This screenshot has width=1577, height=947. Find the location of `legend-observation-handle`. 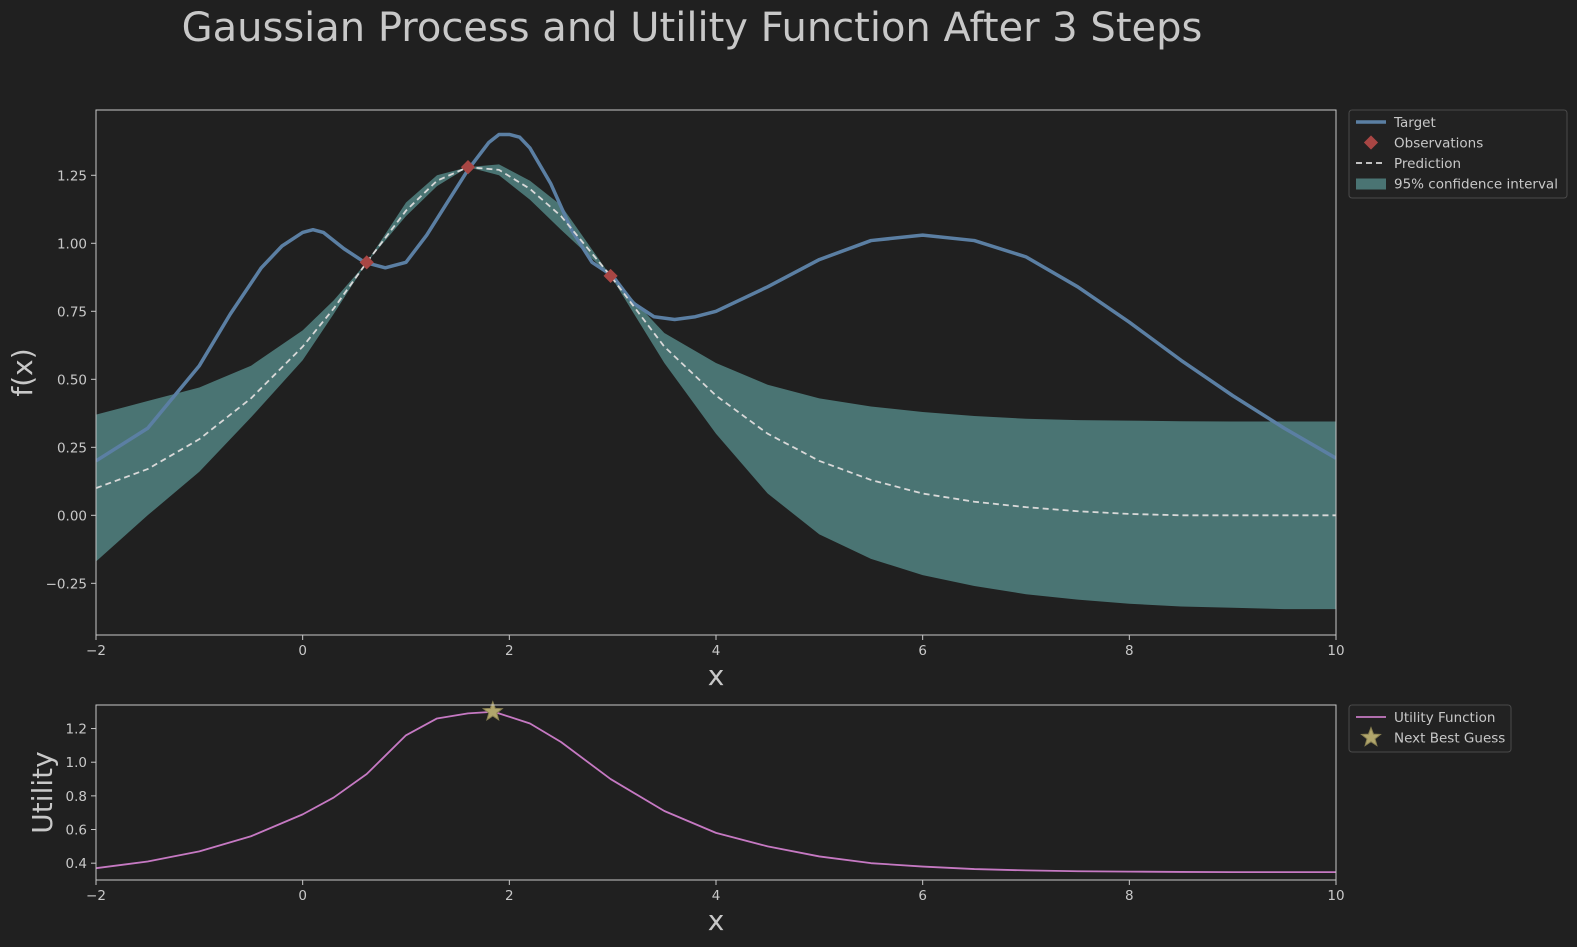

legend-observation-handle is located at coordinates (1371, 142).